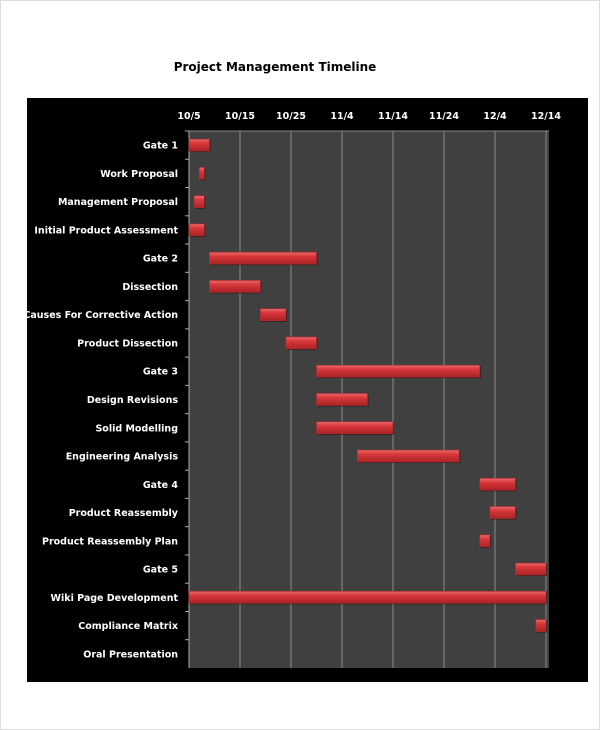 The height and width of the screenshot is (730, 600). What do you see at coordinates (115, 598) in the screenshot?
I see `task-label: Wiki Page Development` at bounding box center [115, 598].